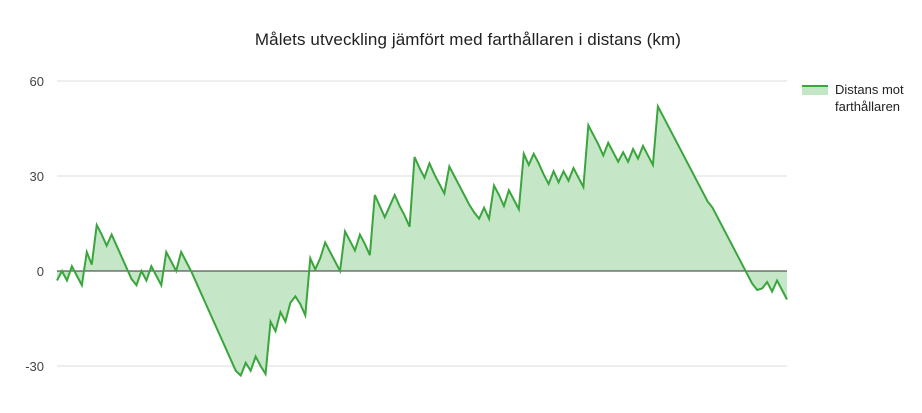 Image resolution: width=922 pixels, height=413 pixels. What do you see at coordinates (37, 176) in the screenshot?
I see `y-tick-label: 30` at bounding box center [37, 176].